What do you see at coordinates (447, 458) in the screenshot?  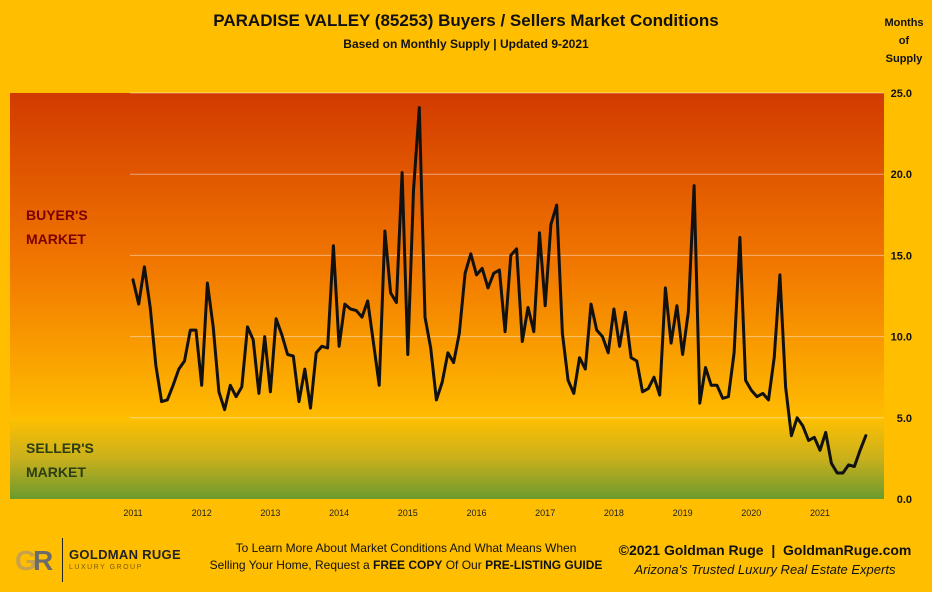 I see `seller-zone-band` at bounding box center [447, 458].